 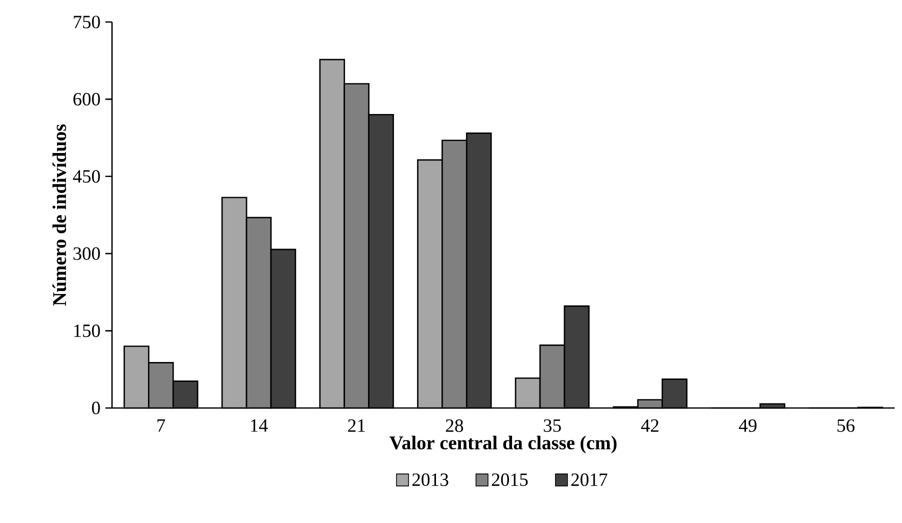 I want to click on x-tick-label: 7, so click(x=161, y=425).